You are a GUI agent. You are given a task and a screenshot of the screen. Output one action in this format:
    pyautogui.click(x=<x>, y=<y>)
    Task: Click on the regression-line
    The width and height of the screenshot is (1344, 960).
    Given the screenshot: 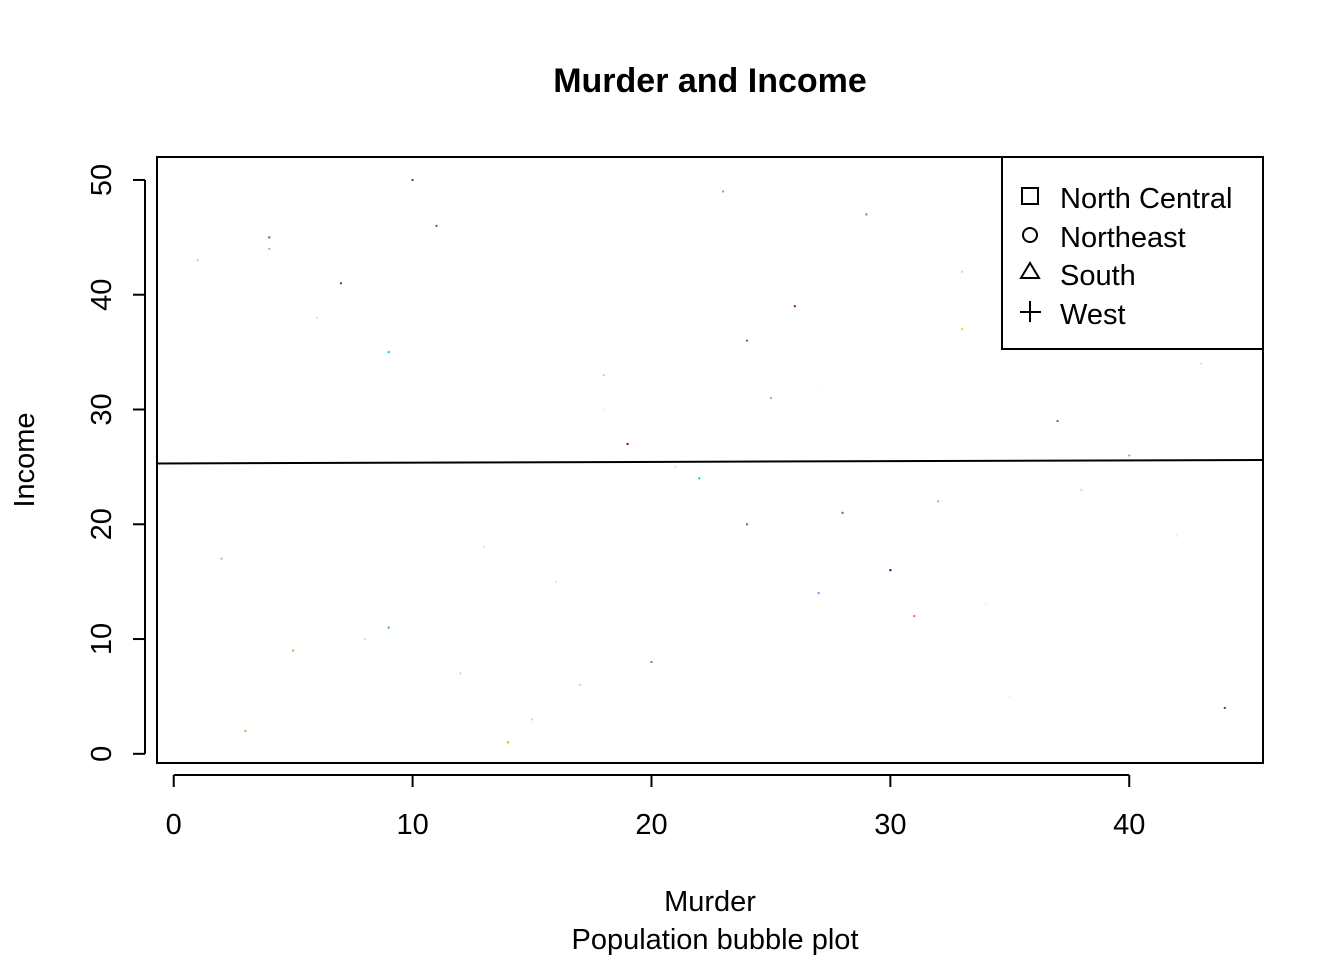 What is the action you would take?
    pyautogui.click(x=710, y=462)
    